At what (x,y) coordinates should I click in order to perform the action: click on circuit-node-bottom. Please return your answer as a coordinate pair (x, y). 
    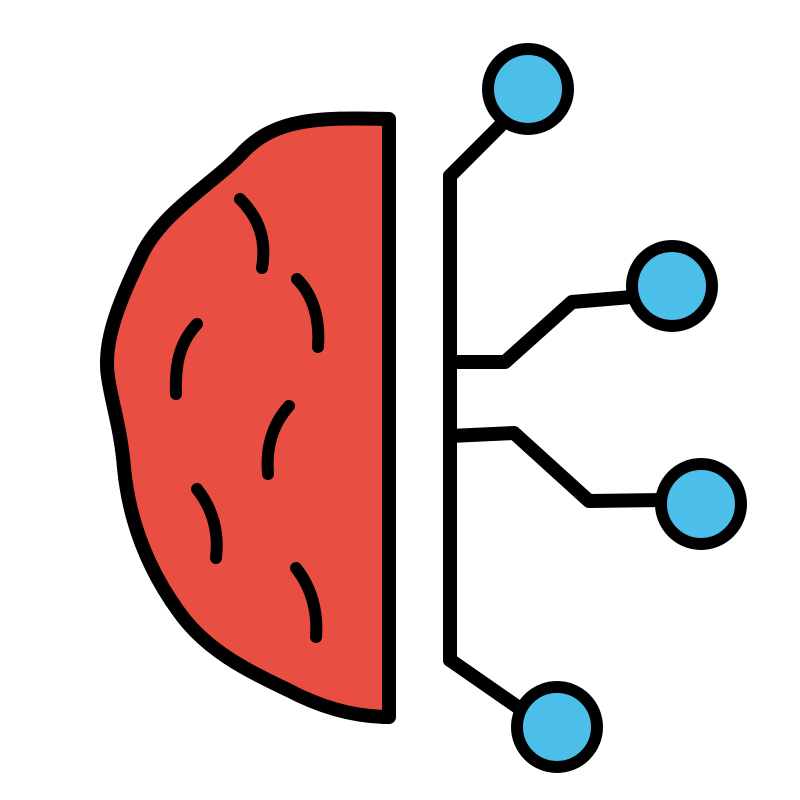
    Looking at the image, I should click on (557, 727).